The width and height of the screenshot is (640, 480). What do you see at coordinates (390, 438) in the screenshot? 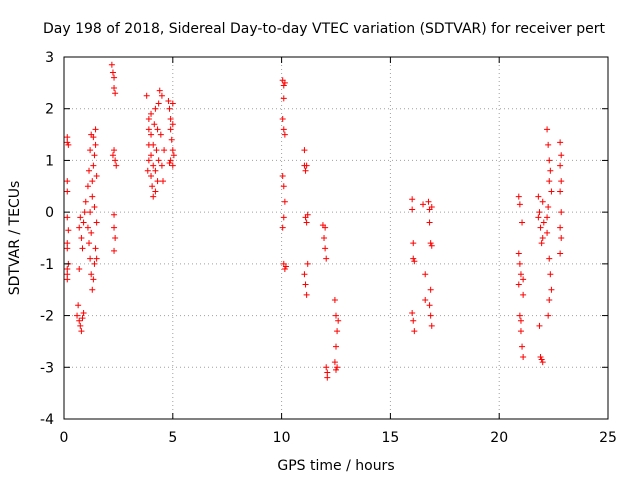
I see `x-tick-label: 15` at bounding box center [390, 438].